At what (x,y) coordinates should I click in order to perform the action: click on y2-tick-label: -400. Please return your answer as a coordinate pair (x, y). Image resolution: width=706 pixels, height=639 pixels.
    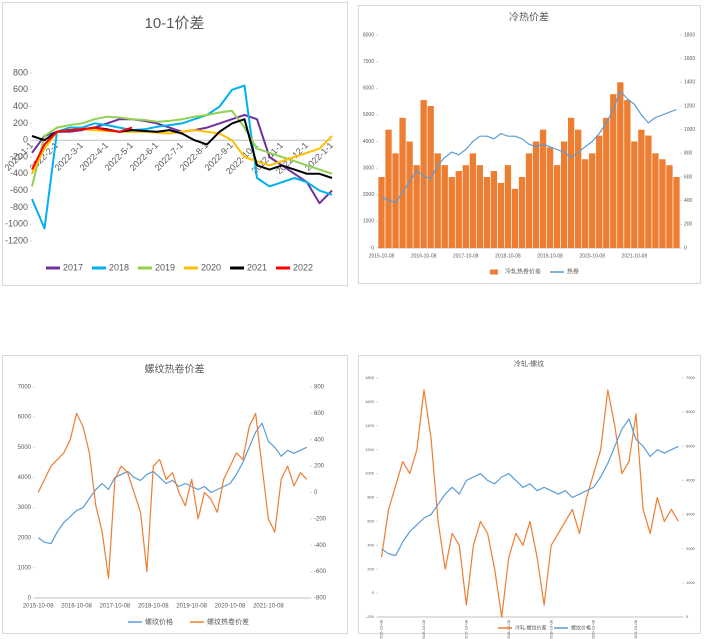
    Looking at the image, I should click on (320, 546).